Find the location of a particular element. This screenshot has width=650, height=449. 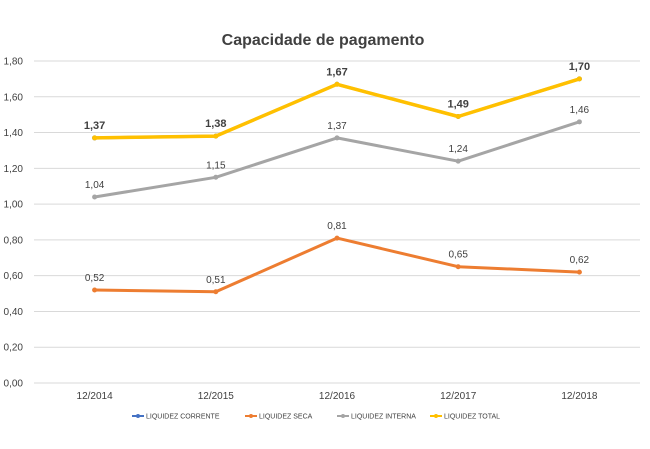

data-label: 1,15 is located at coordinates (216, 165).